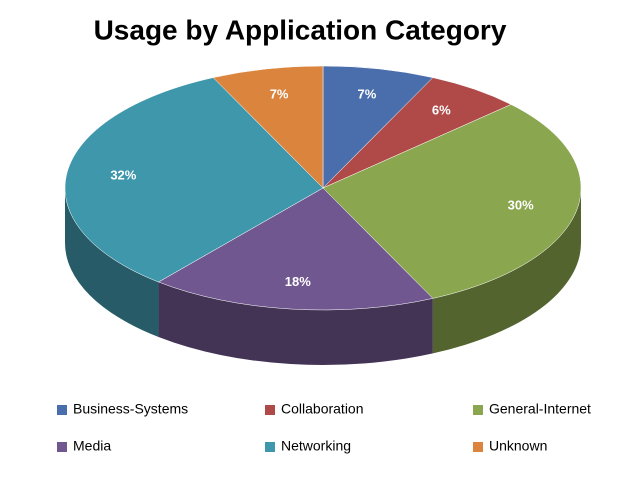  I want to click on chart-title: Usage by Application Category, so click(300, 29).